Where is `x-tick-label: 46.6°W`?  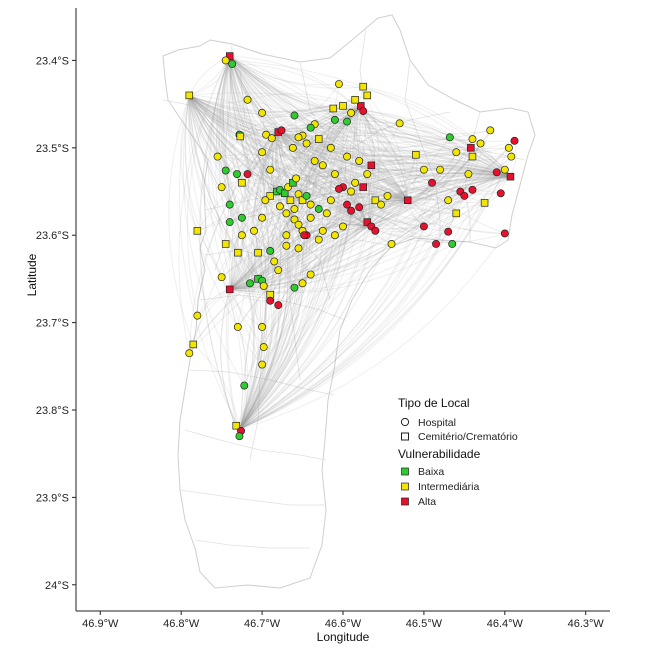 x-tick-label: 46.6°W is located at coordinates (343, 624).